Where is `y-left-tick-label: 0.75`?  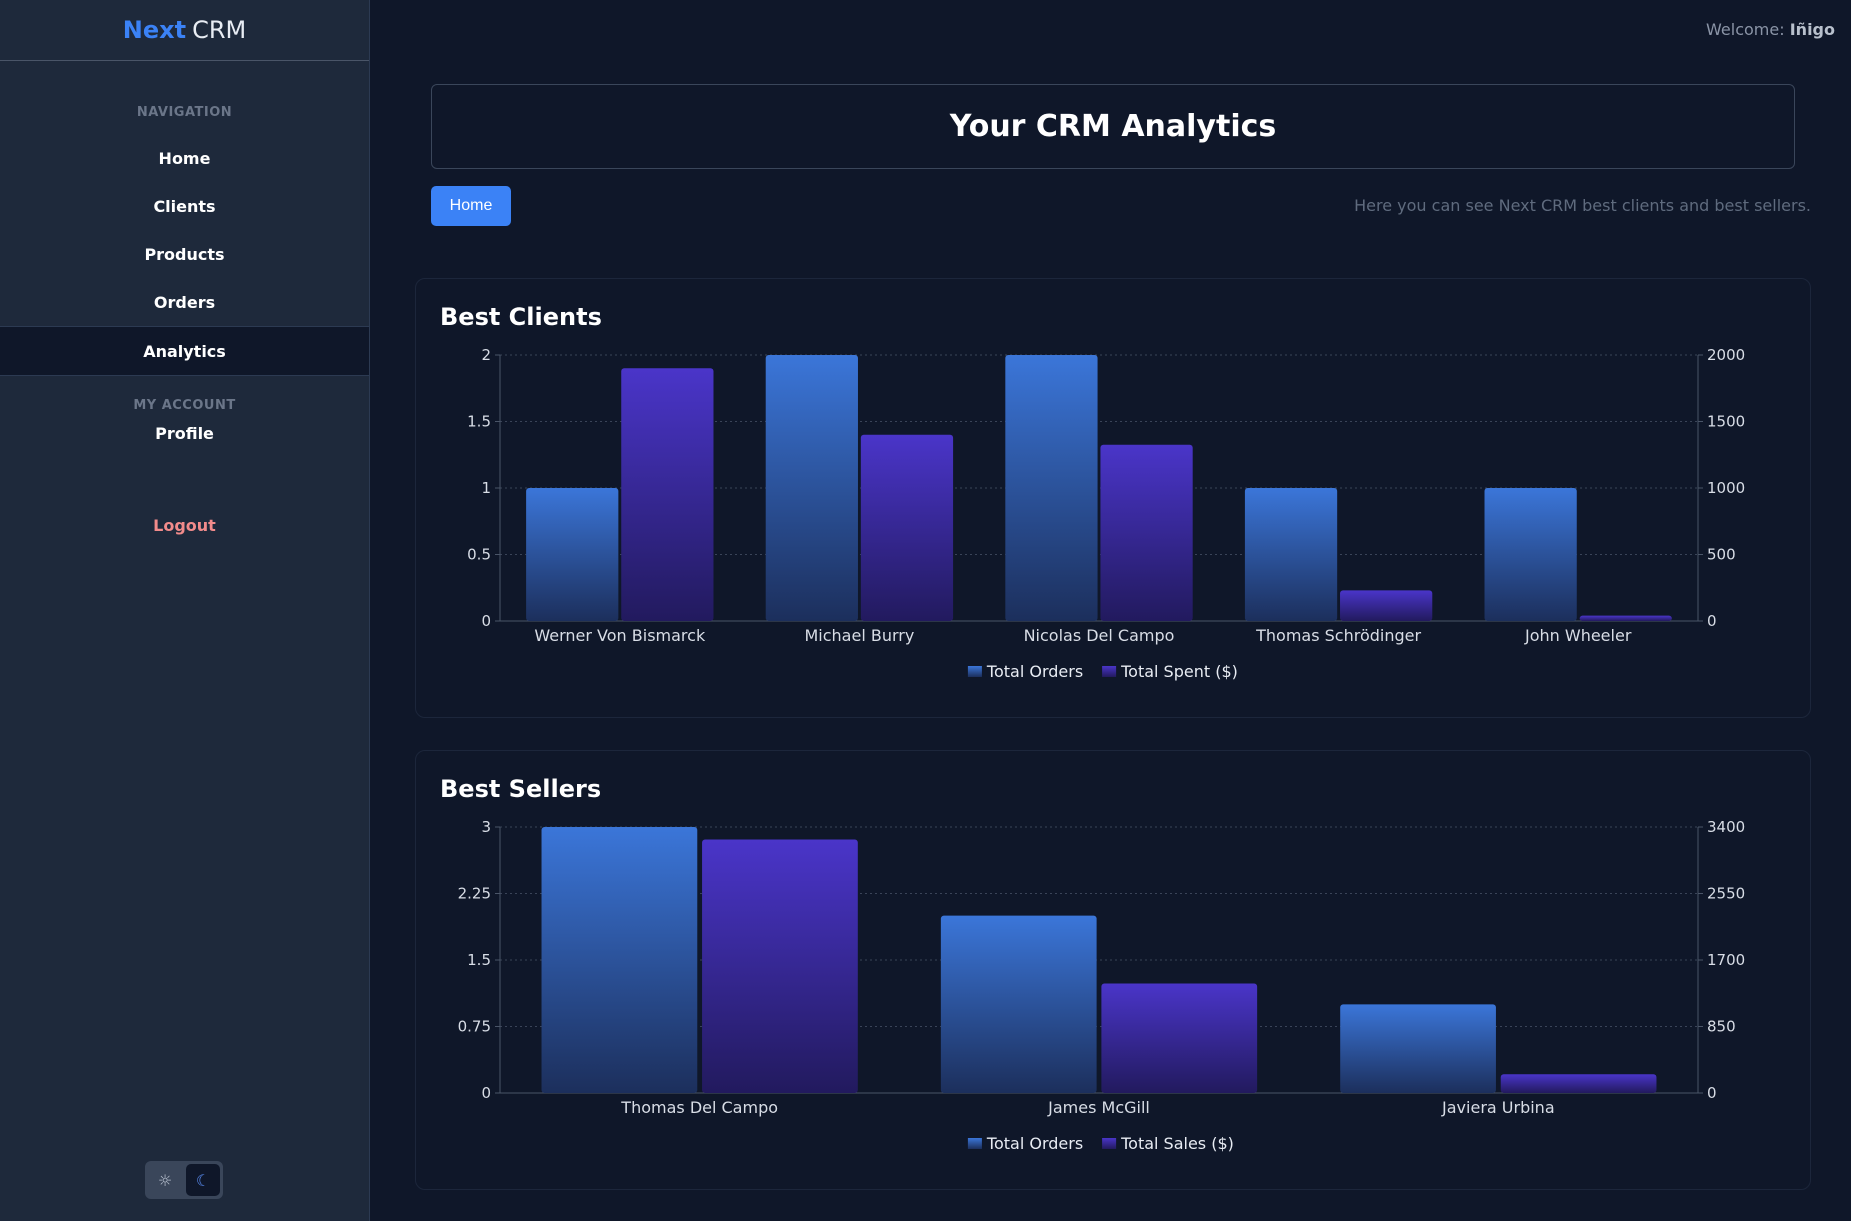
y-left-tick-label: 0.75 is located at coordinates (474, 1027).